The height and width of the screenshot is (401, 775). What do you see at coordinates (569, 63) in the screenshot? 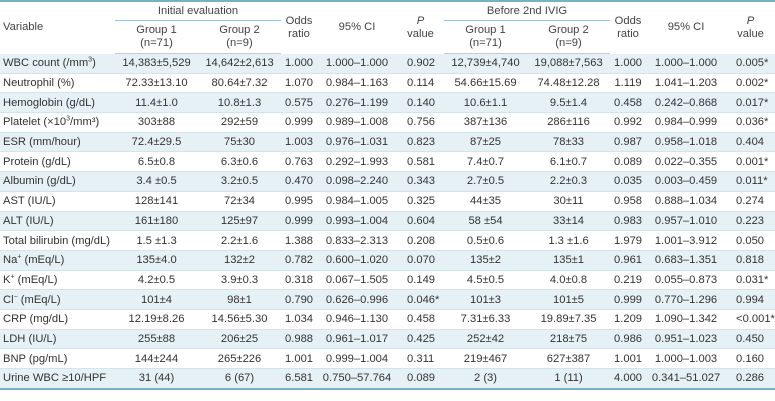
I see `group2-before-cell: 19,088±7,563` at bounding box center [569, 63].